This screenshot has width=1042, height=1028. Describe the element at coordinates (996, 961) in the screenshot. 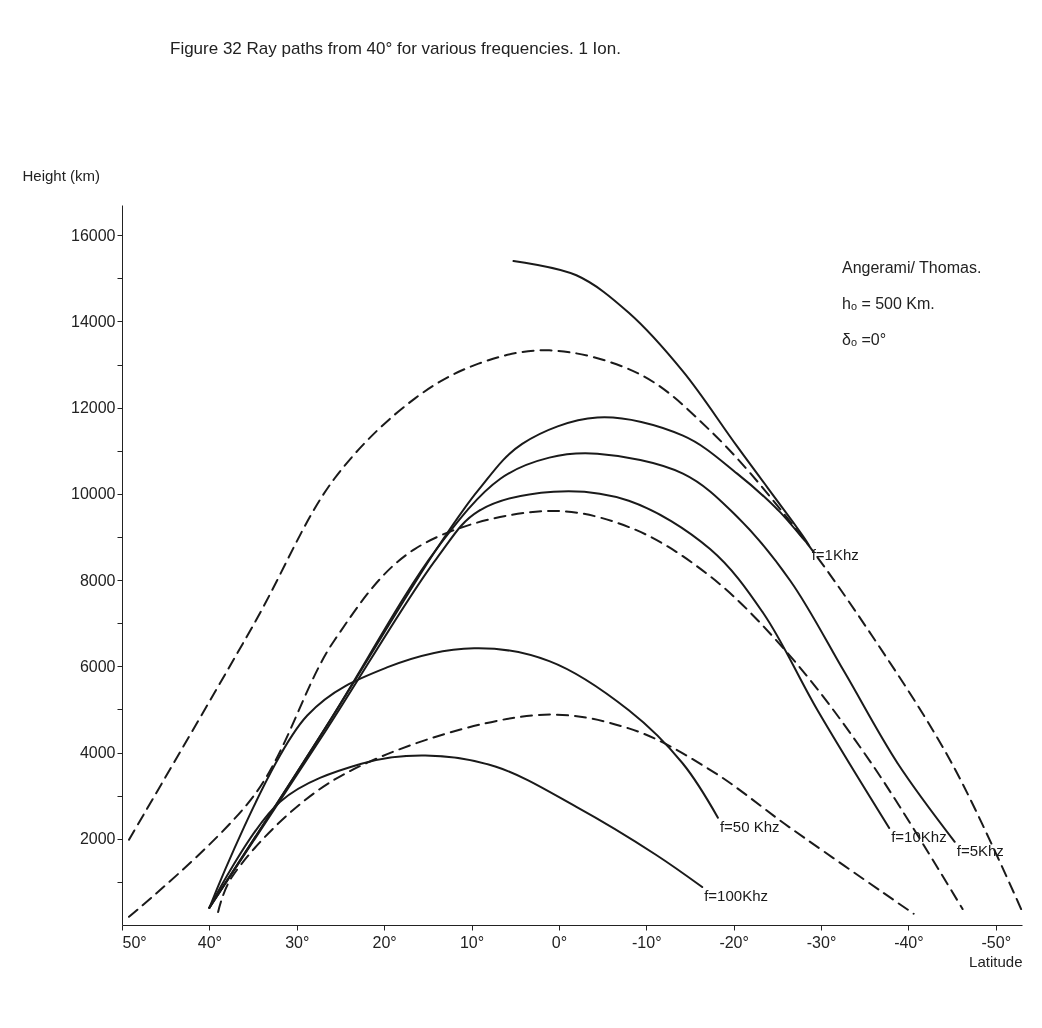

I see `x-axis-title: Latitude` at that location.